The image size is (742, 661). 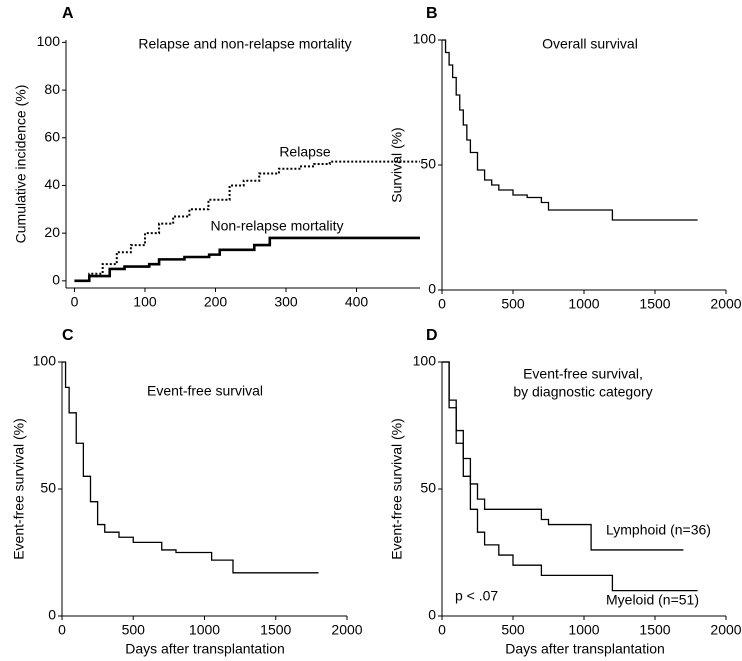 What do you see at coordinates (582, 392) in the screenshot?
I see `chart-subtitle: by diagnostic category` at bounding box center [582, 392].